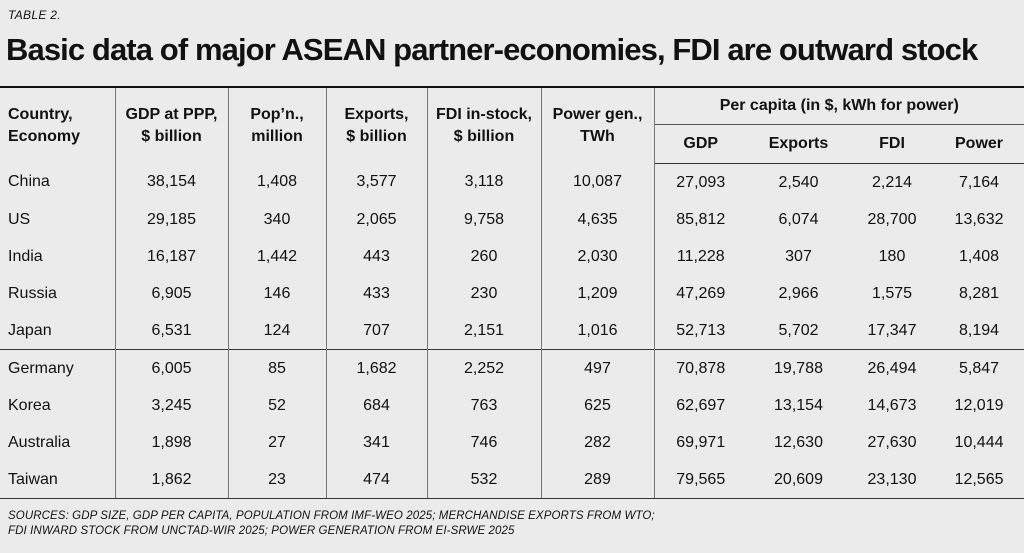  Describe the element at coordinates (892, 144) in the screenshot. I see `header-pc-fdi: FDI` at that location.